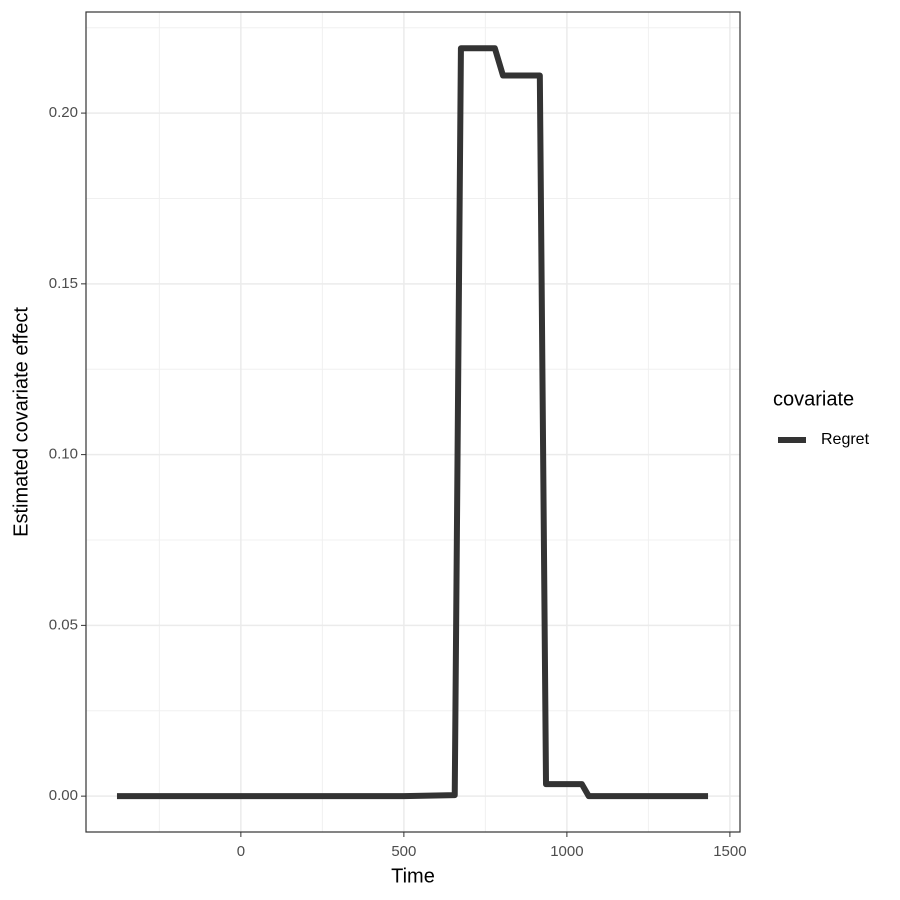 This screenshot has height=900, width=900. Describe the element at coordinates (63, 795) in the screenshot. I see `y-tick-label: 0.00` at that location.